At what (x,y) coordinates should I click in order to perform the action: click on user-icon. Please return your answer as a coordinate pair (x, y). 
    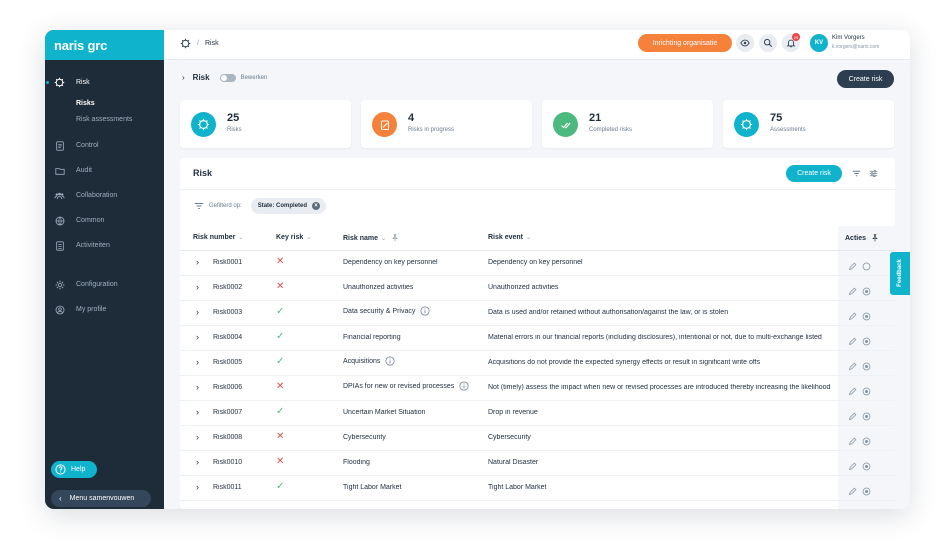
    Looking at the image, I should click on (59, 309).